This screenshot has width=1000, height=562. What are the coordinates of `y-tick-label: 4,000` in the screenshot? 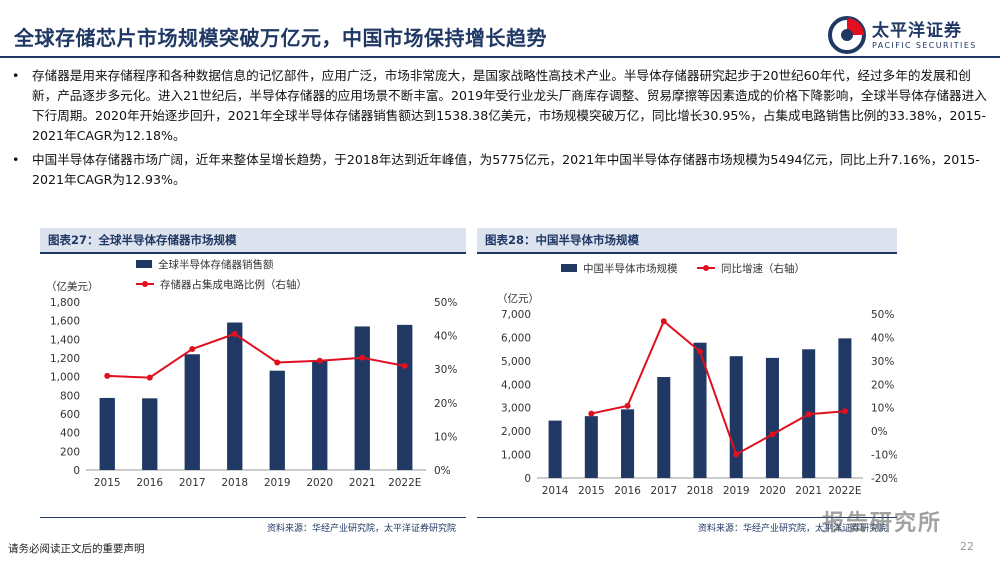 It's located at (516, 385).